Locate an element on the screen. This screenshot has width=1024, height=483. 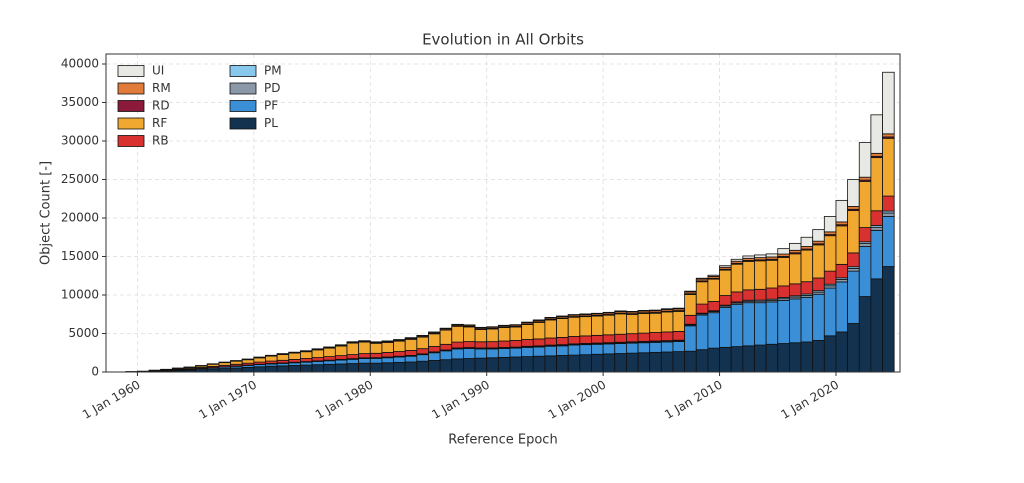
y-tick-label: 20000 is located at coordinates (80, 218).